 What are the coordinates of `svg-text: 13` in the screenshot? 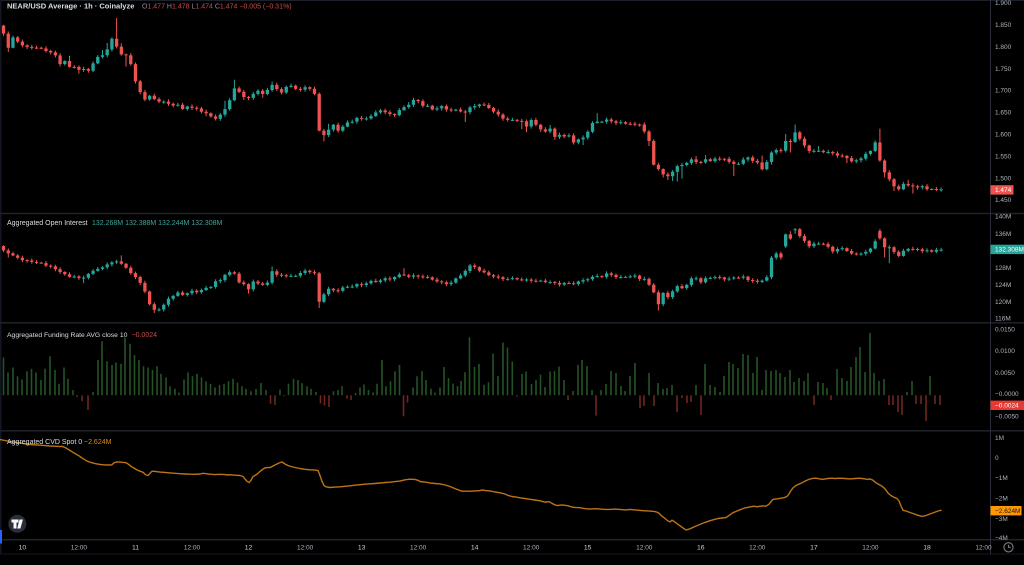 It's located at (362, 547).